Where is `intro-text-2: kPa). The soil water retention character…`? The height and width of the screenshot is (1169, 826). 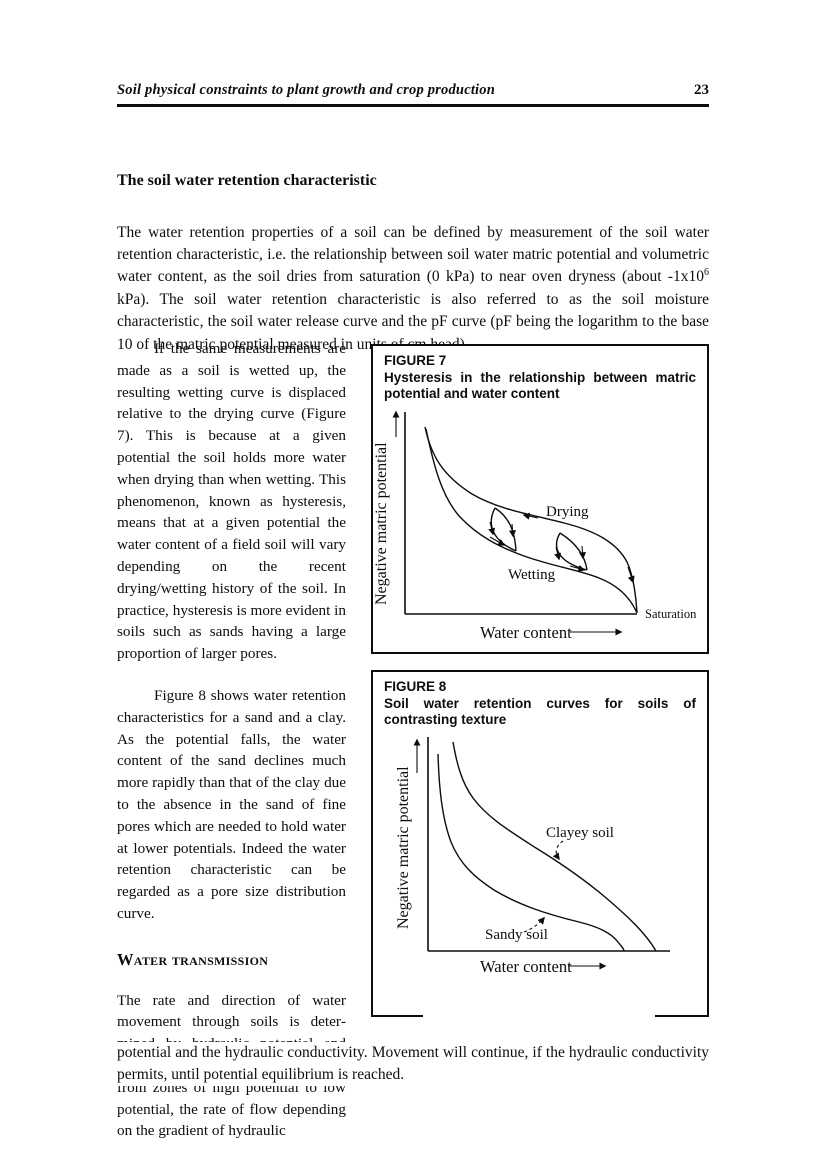 intro-text-2: kPa). The soil water retention character… is located at coordinates (413, 321).